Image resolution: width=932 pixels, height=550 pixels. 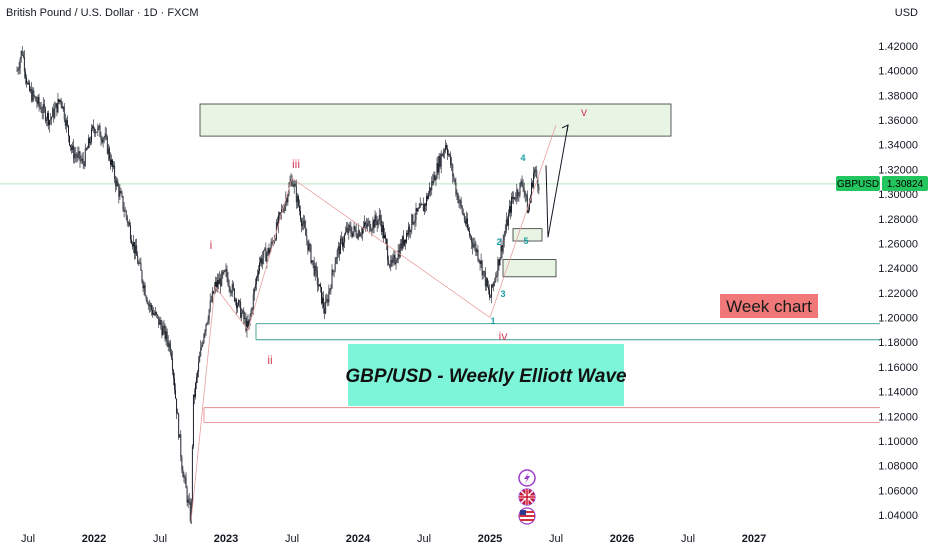 What do you see at coordinates (527, 516) in the screenshot?
I see `us-flag-icon` at bounding box center [527, 516].